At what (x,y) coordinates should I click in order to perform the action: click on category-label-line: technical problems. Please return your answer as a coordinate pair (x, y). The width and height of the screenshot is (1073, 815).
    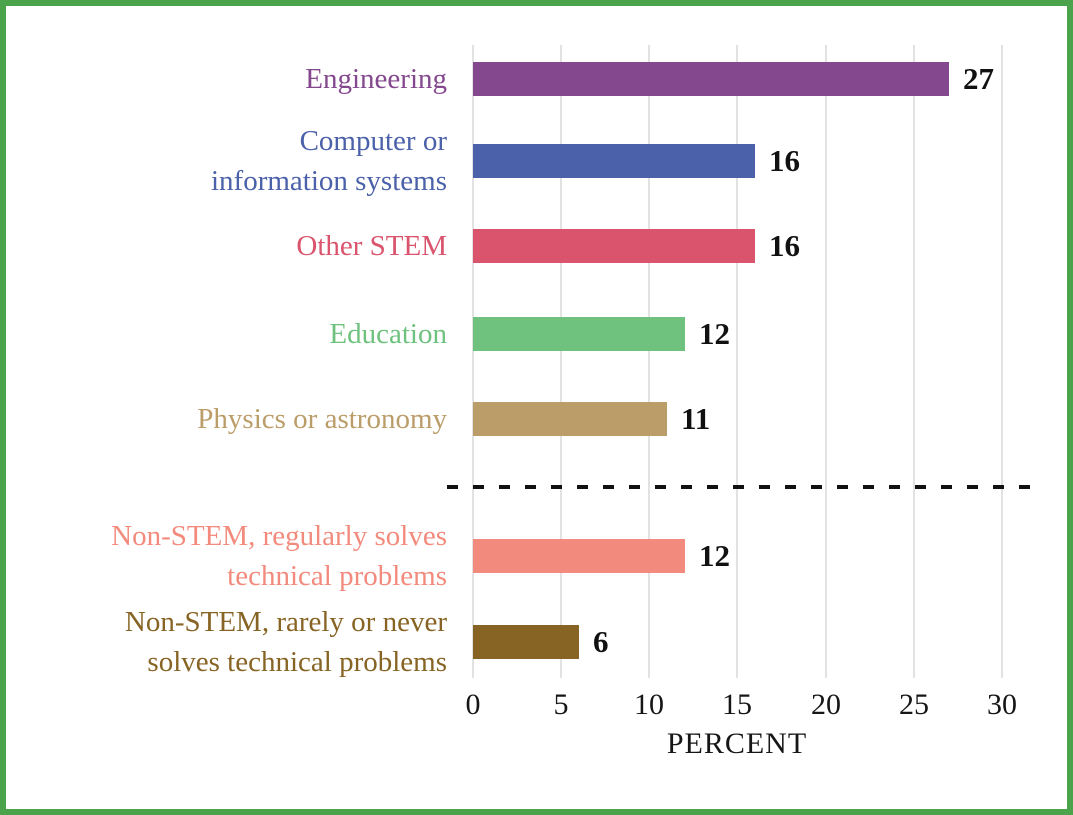
    Looking at the image, I should click on (337, 576).